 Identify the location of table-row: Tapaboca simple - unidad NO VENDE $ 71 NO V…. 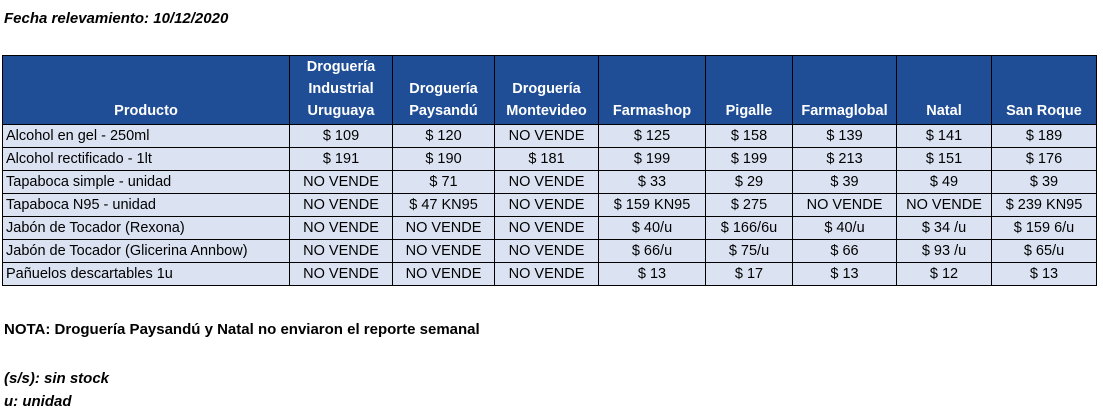
(549, 182).